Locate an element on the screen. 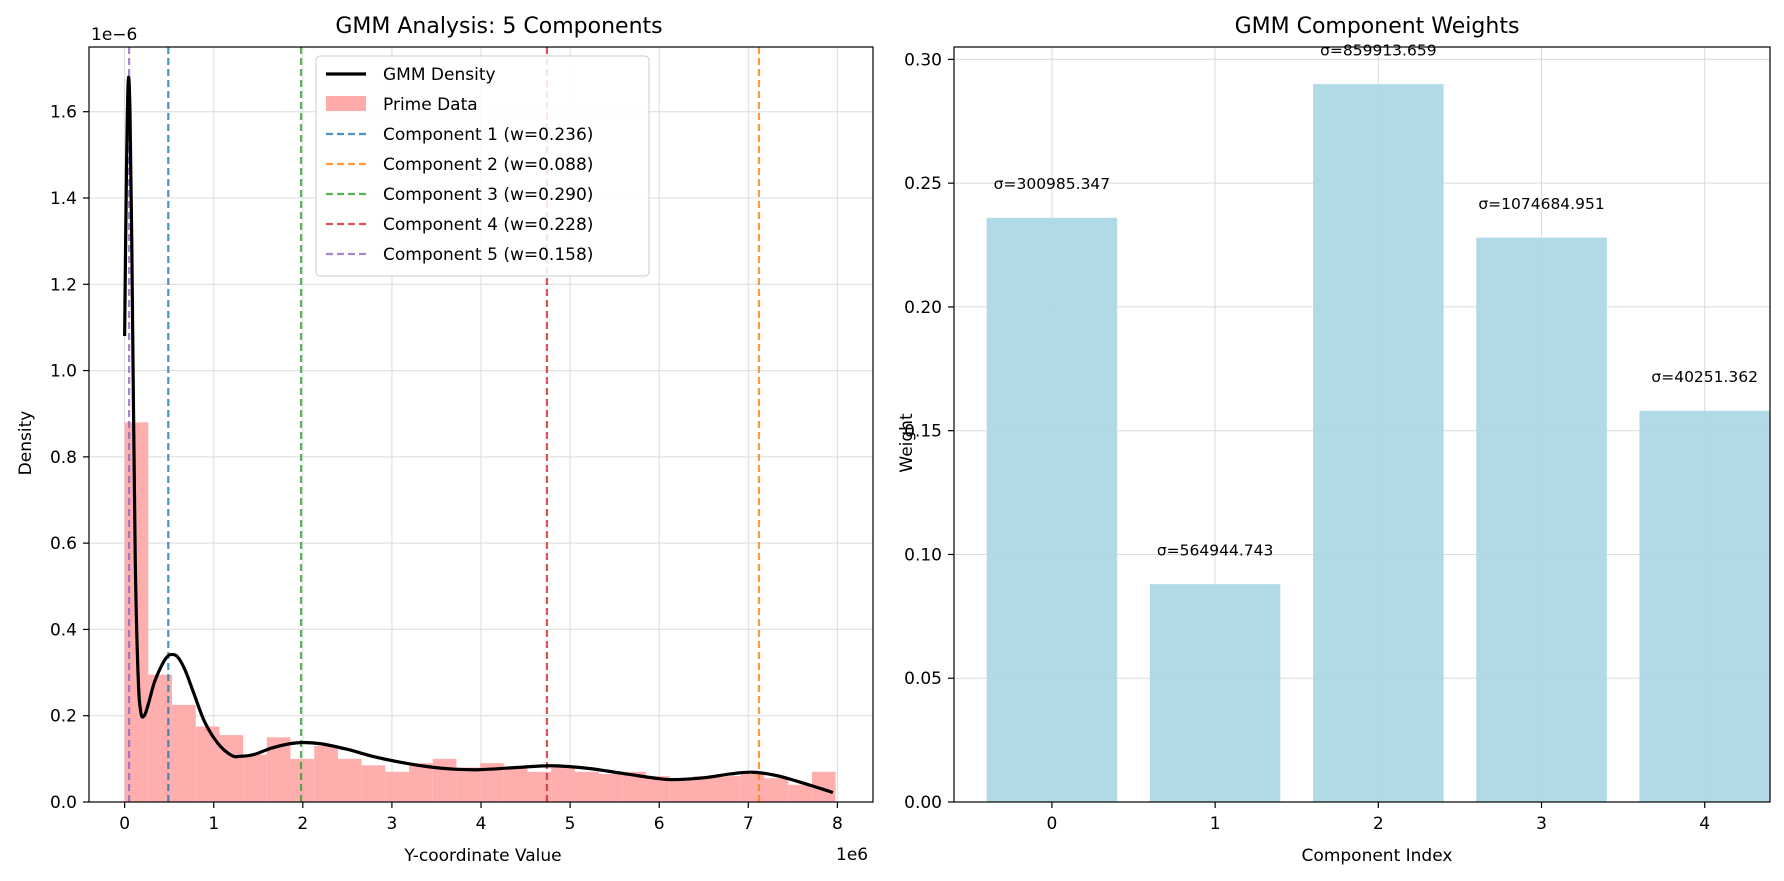  left-x-tick-label: 8 is located at coordinates (837, 824).